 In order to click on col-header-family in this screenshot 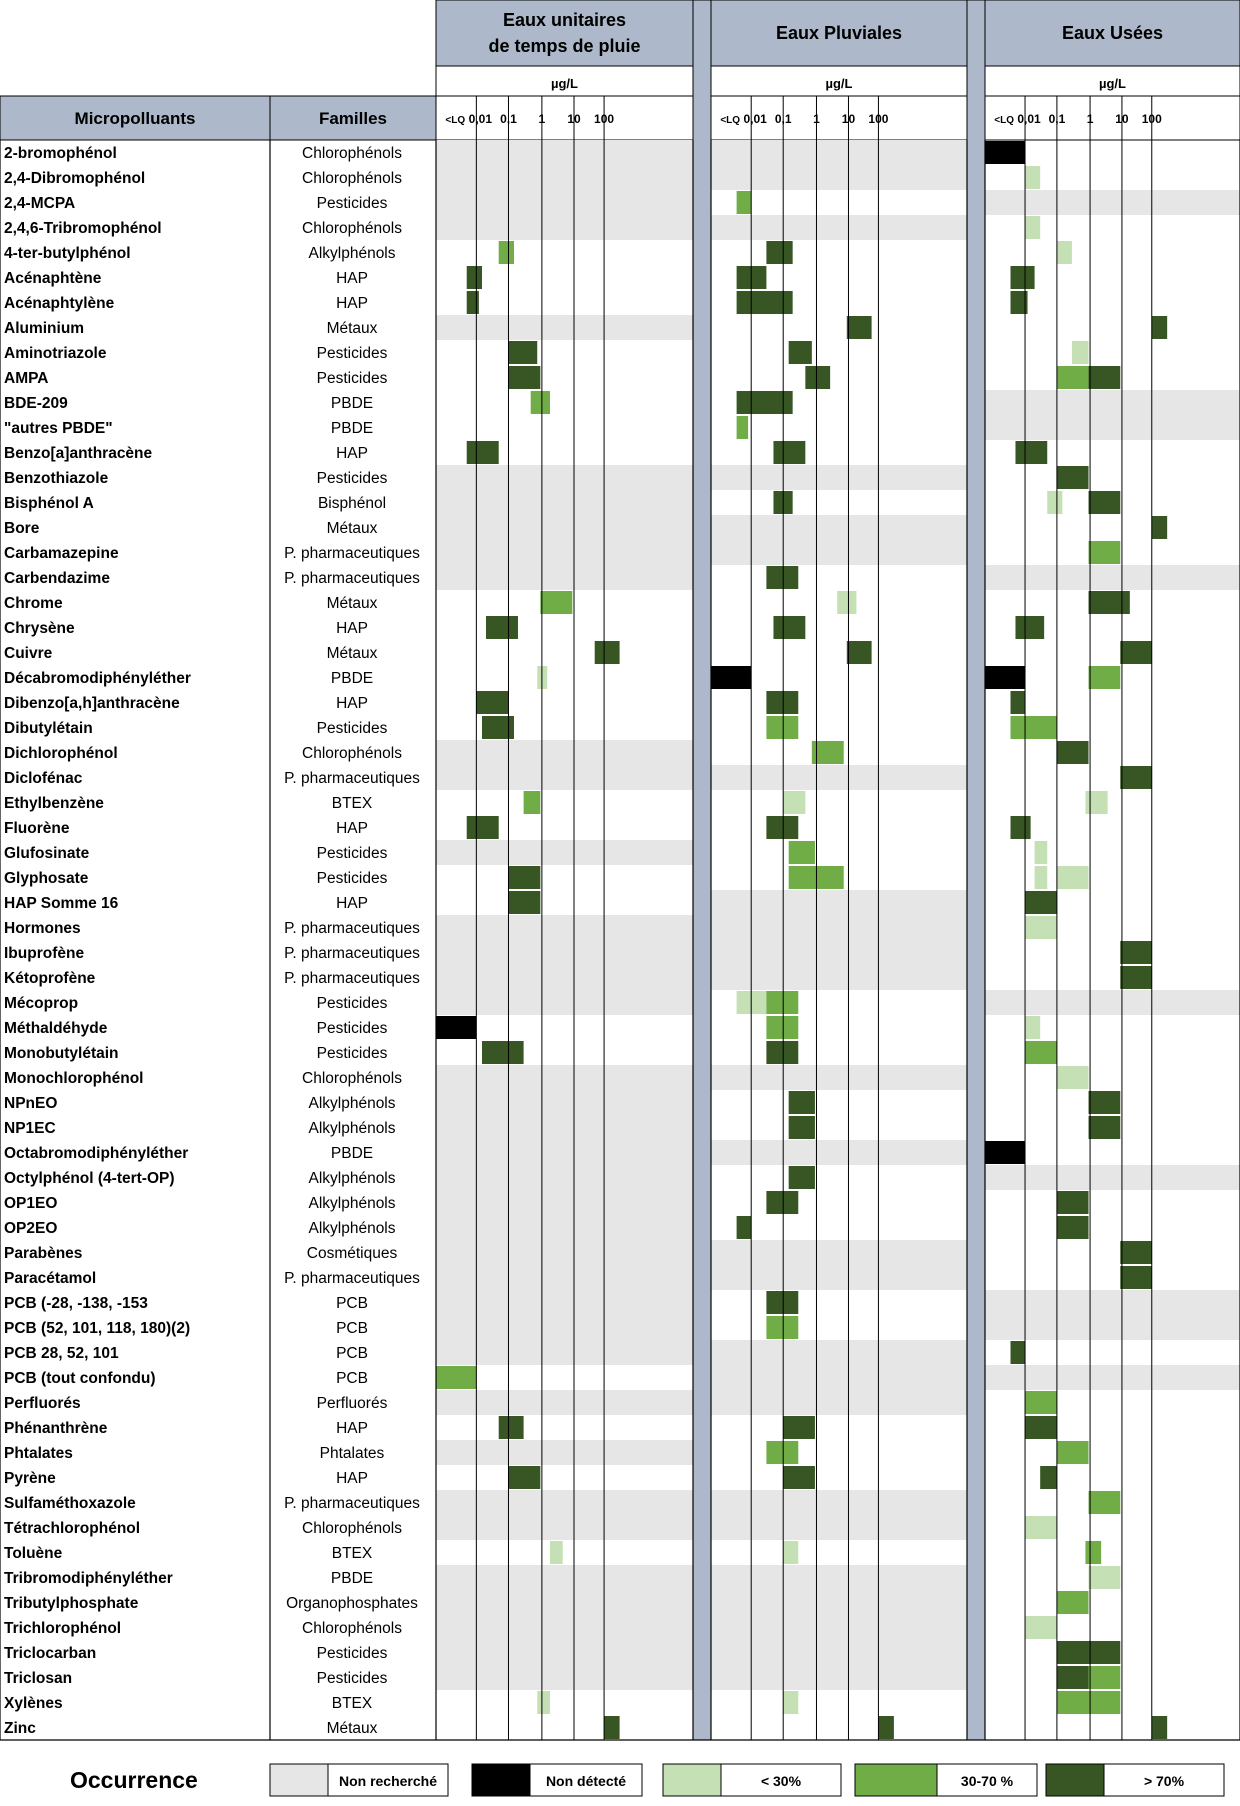, I will do `click(353, 118)`.